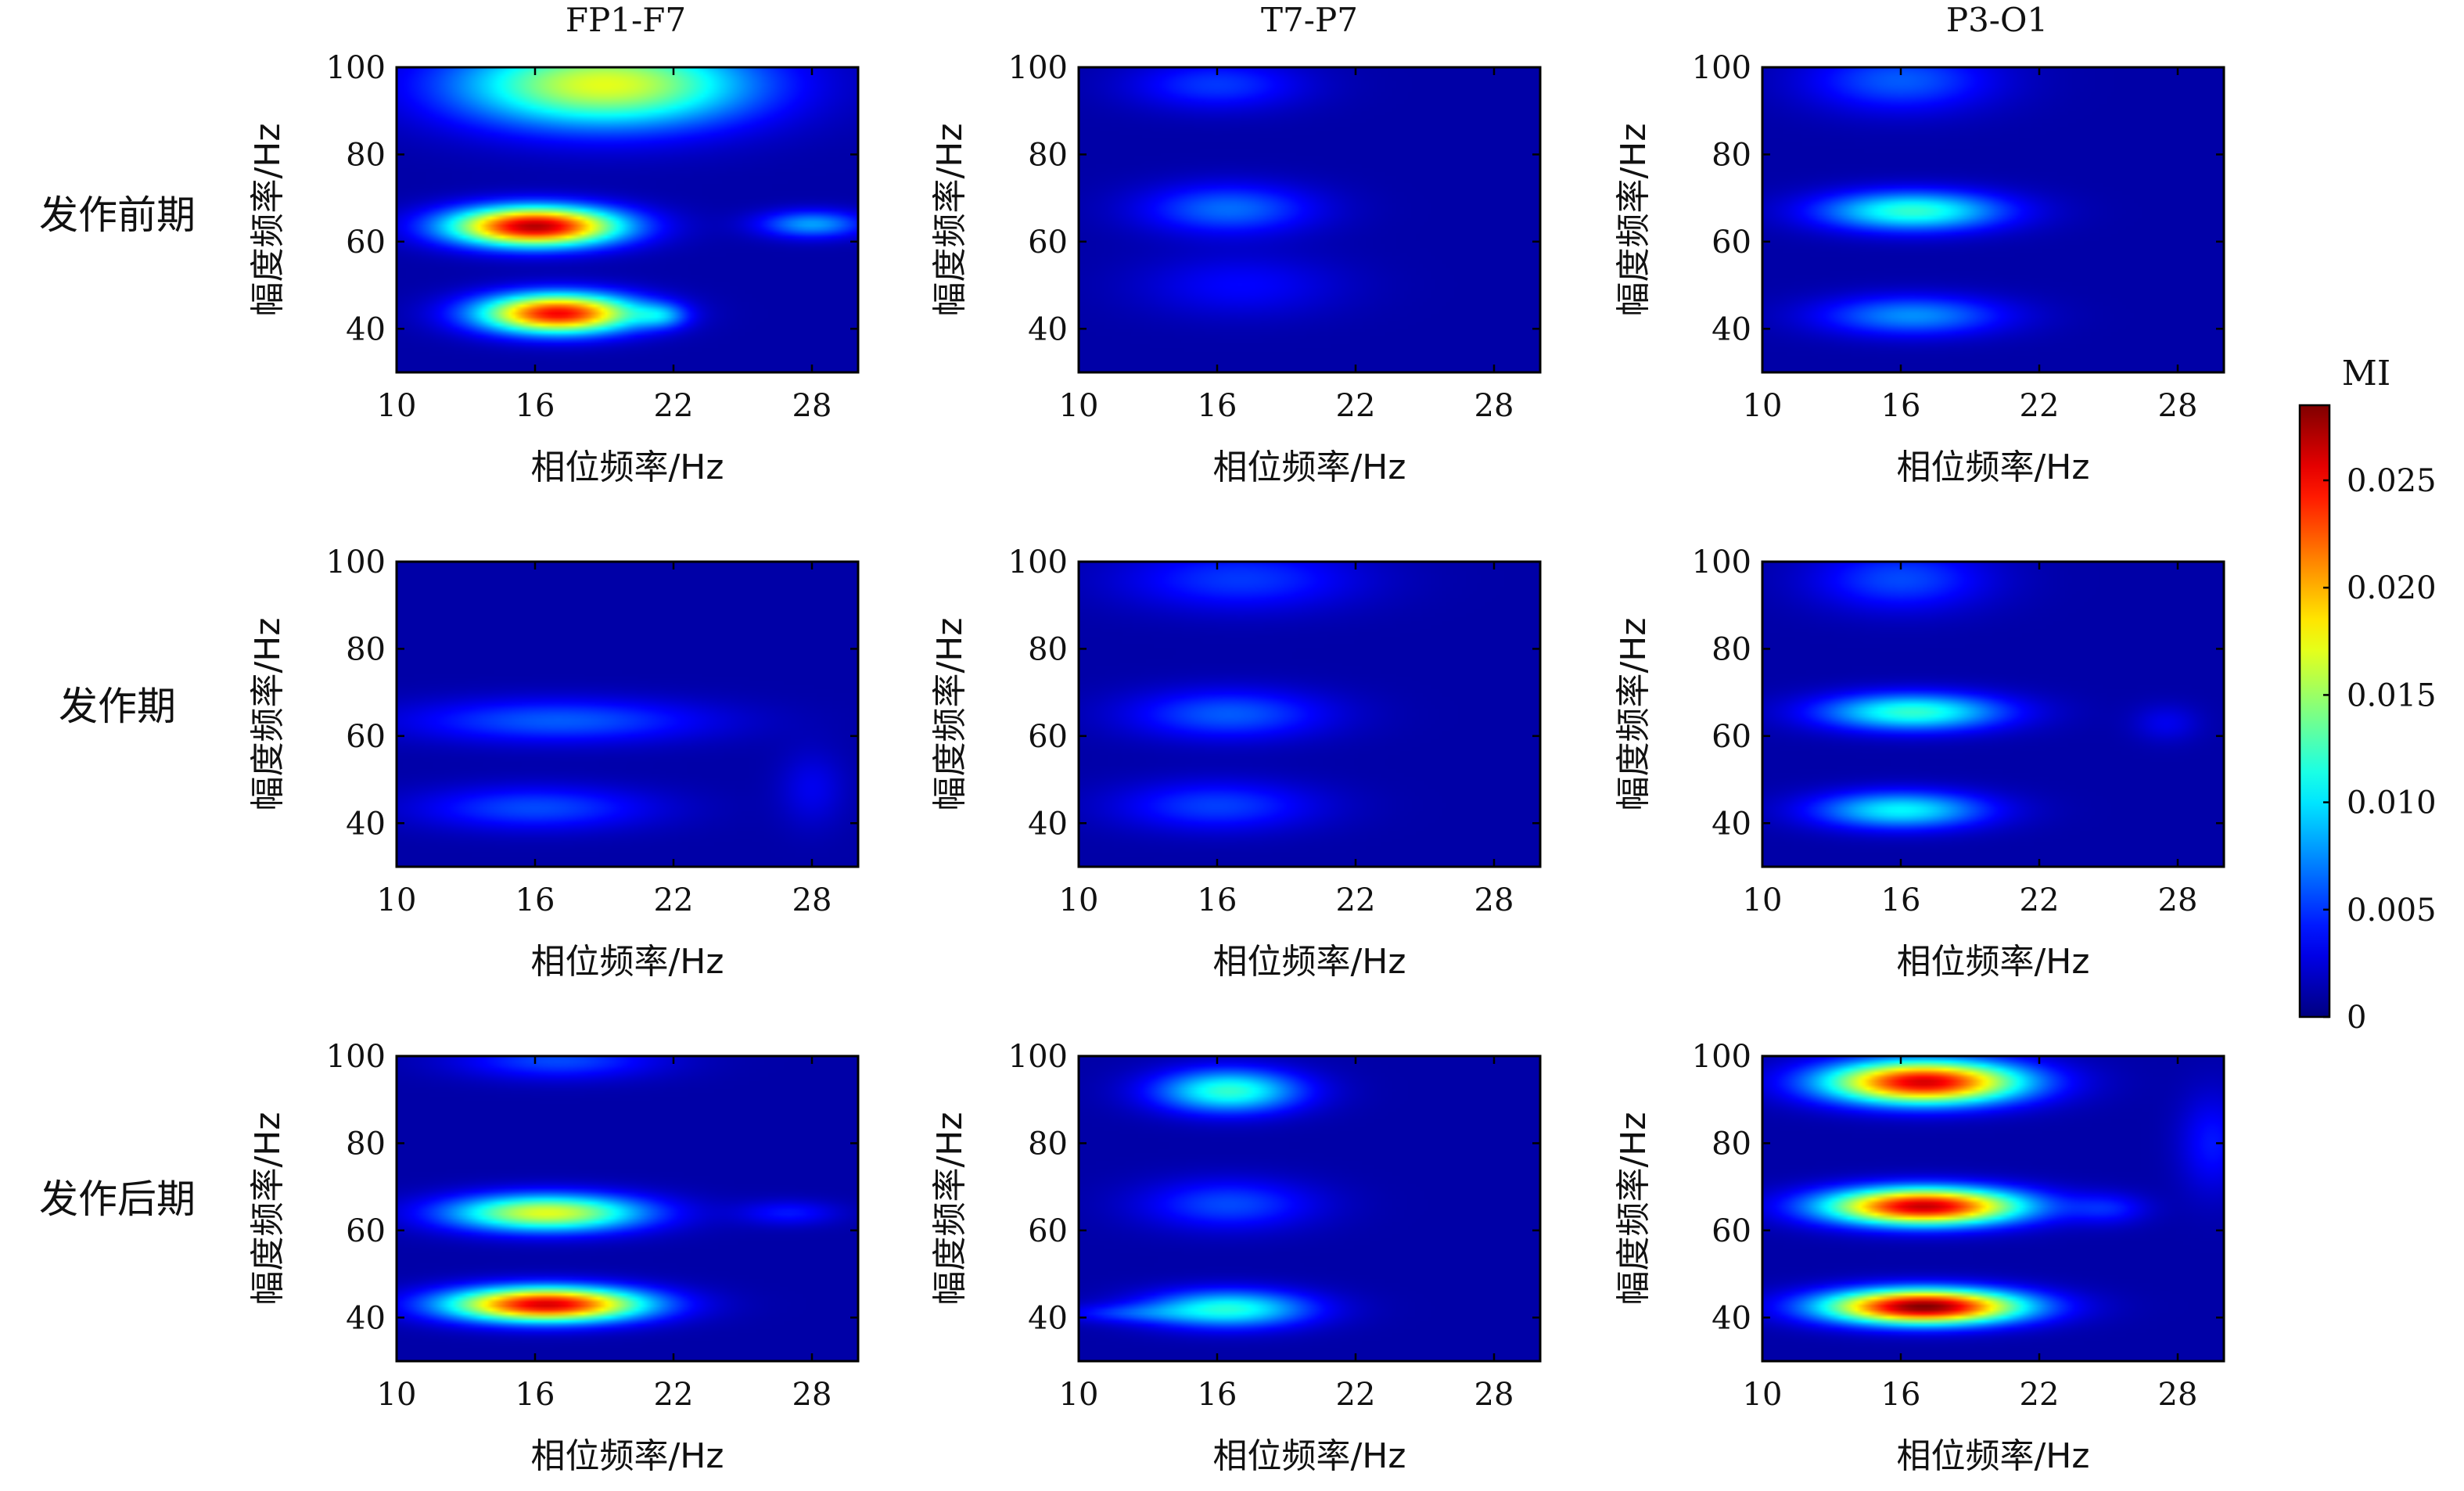 The height and width of the screenshot is (1491, 2464). I want to click on row-title-pre-ictal: 发作前期, so click(117, 215).